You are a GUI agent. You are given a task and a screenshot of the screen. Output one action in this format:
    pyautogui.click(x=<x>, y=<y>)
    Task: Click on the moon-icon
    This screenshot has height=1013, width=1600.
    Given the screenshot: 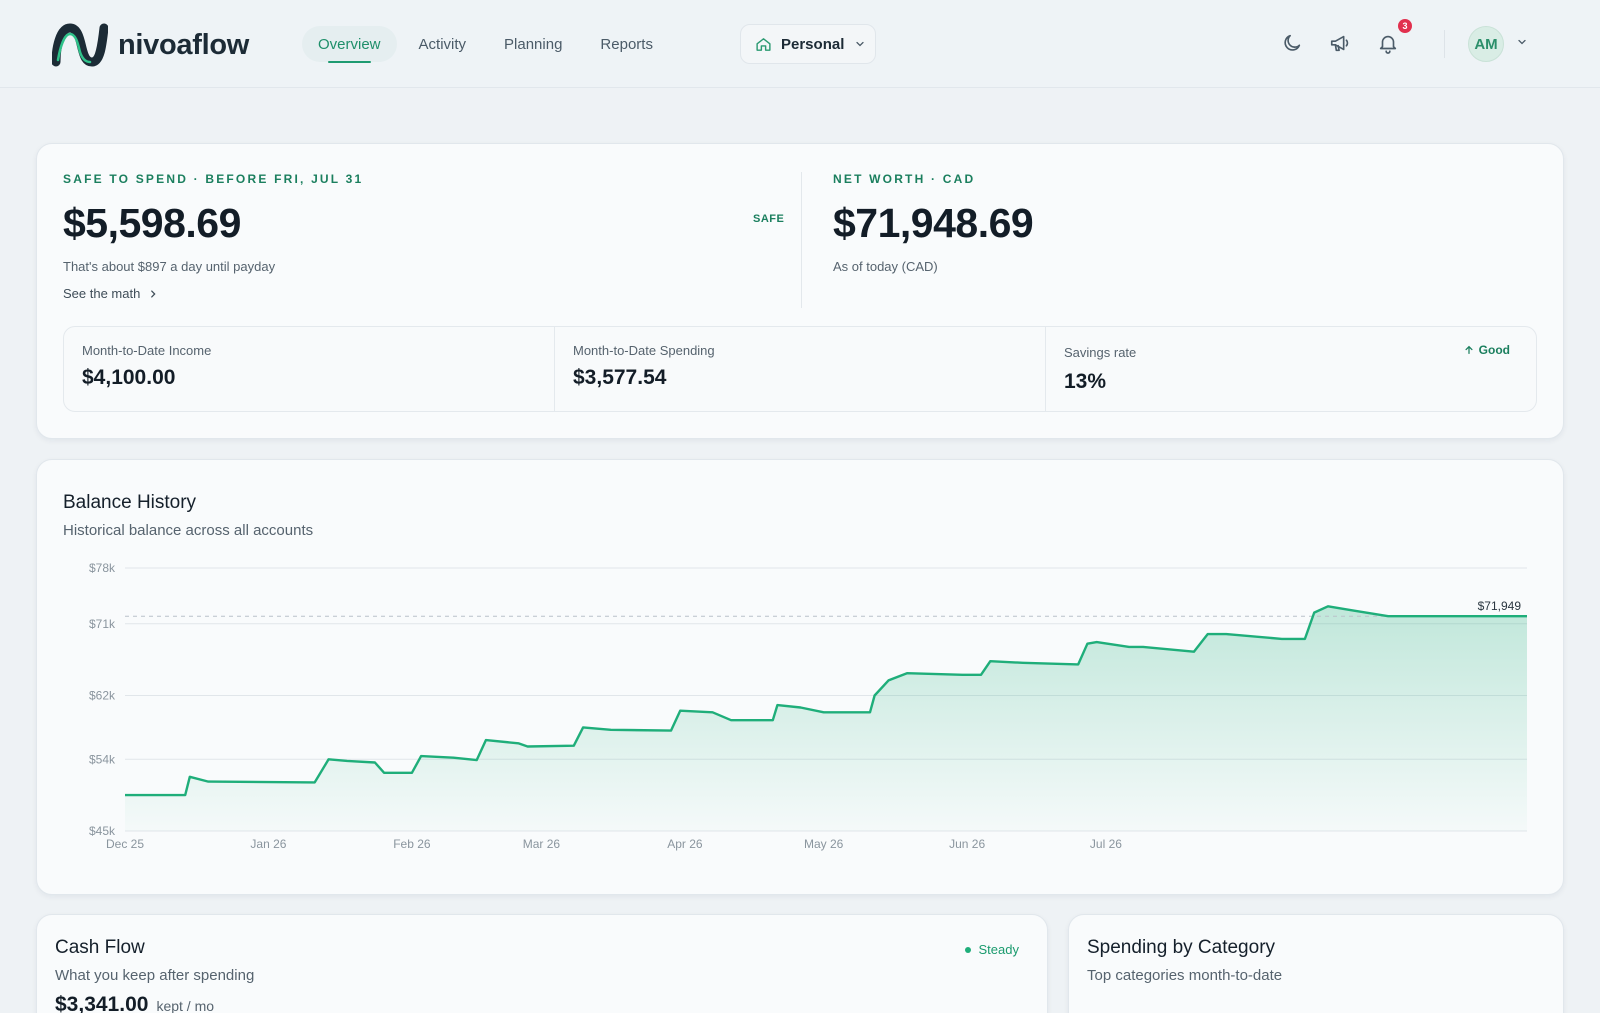 What is the action you would take?
    pyautogui.click(x=1292, y=43)
    